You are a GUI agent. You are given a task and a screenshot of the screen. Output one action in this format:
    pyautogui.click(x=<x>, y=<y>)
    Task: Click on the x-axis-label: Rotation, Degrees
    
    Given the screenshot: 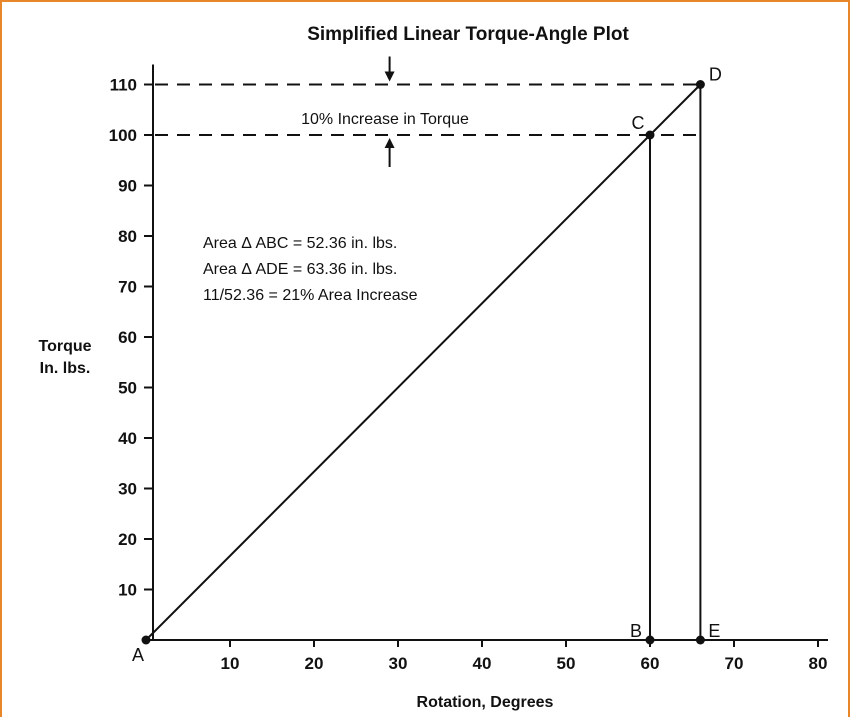 What is the action you would take?
    pyautogui.click(x=485, y=702)
    